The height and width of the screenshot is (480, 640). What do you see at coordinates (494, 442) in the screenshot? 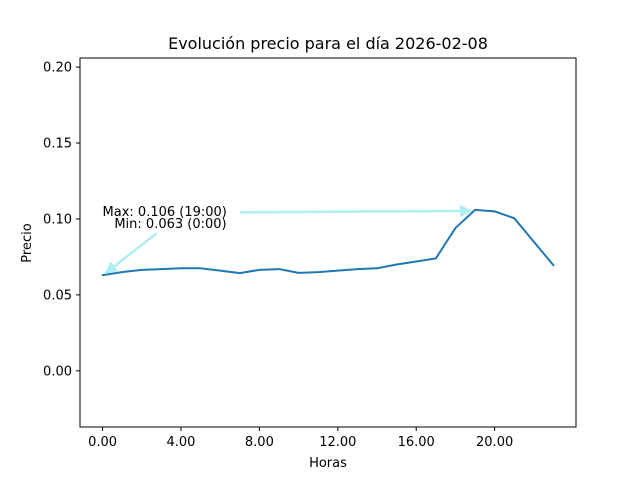
I see `x-tick-label: 20.00` at bounding box center [494, 442].